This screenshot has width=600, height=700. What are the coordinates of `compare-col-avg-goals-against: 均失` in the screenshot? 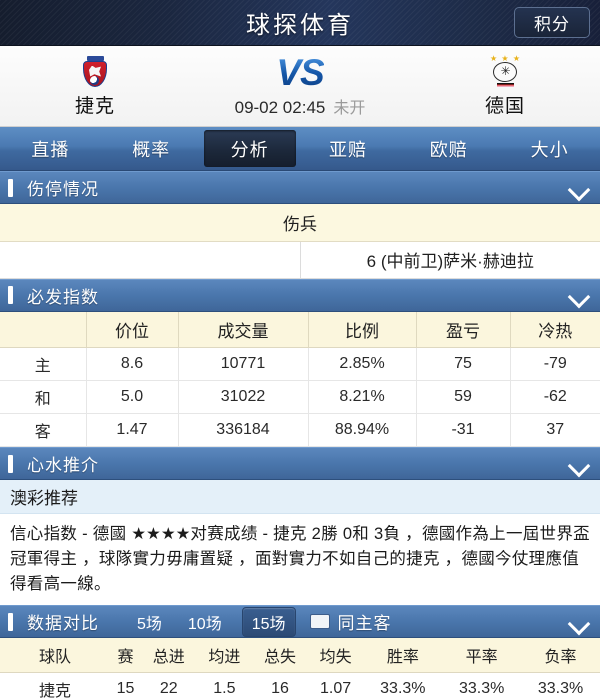 It's located at (335, 655).